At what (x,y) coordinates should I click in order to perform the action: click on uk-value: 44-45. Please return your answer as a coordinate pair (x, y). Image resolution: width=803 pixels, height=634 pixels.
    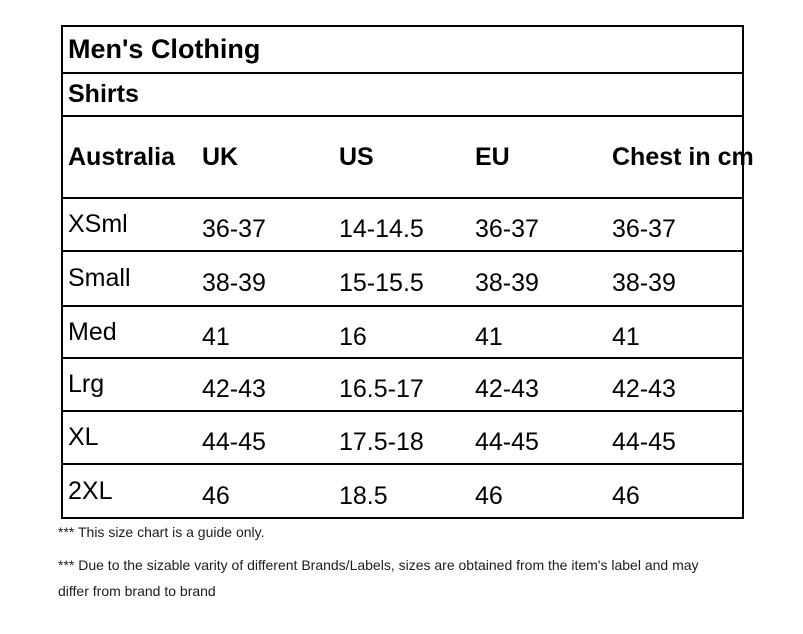
    Looking at the image, I should click on (234, 442).